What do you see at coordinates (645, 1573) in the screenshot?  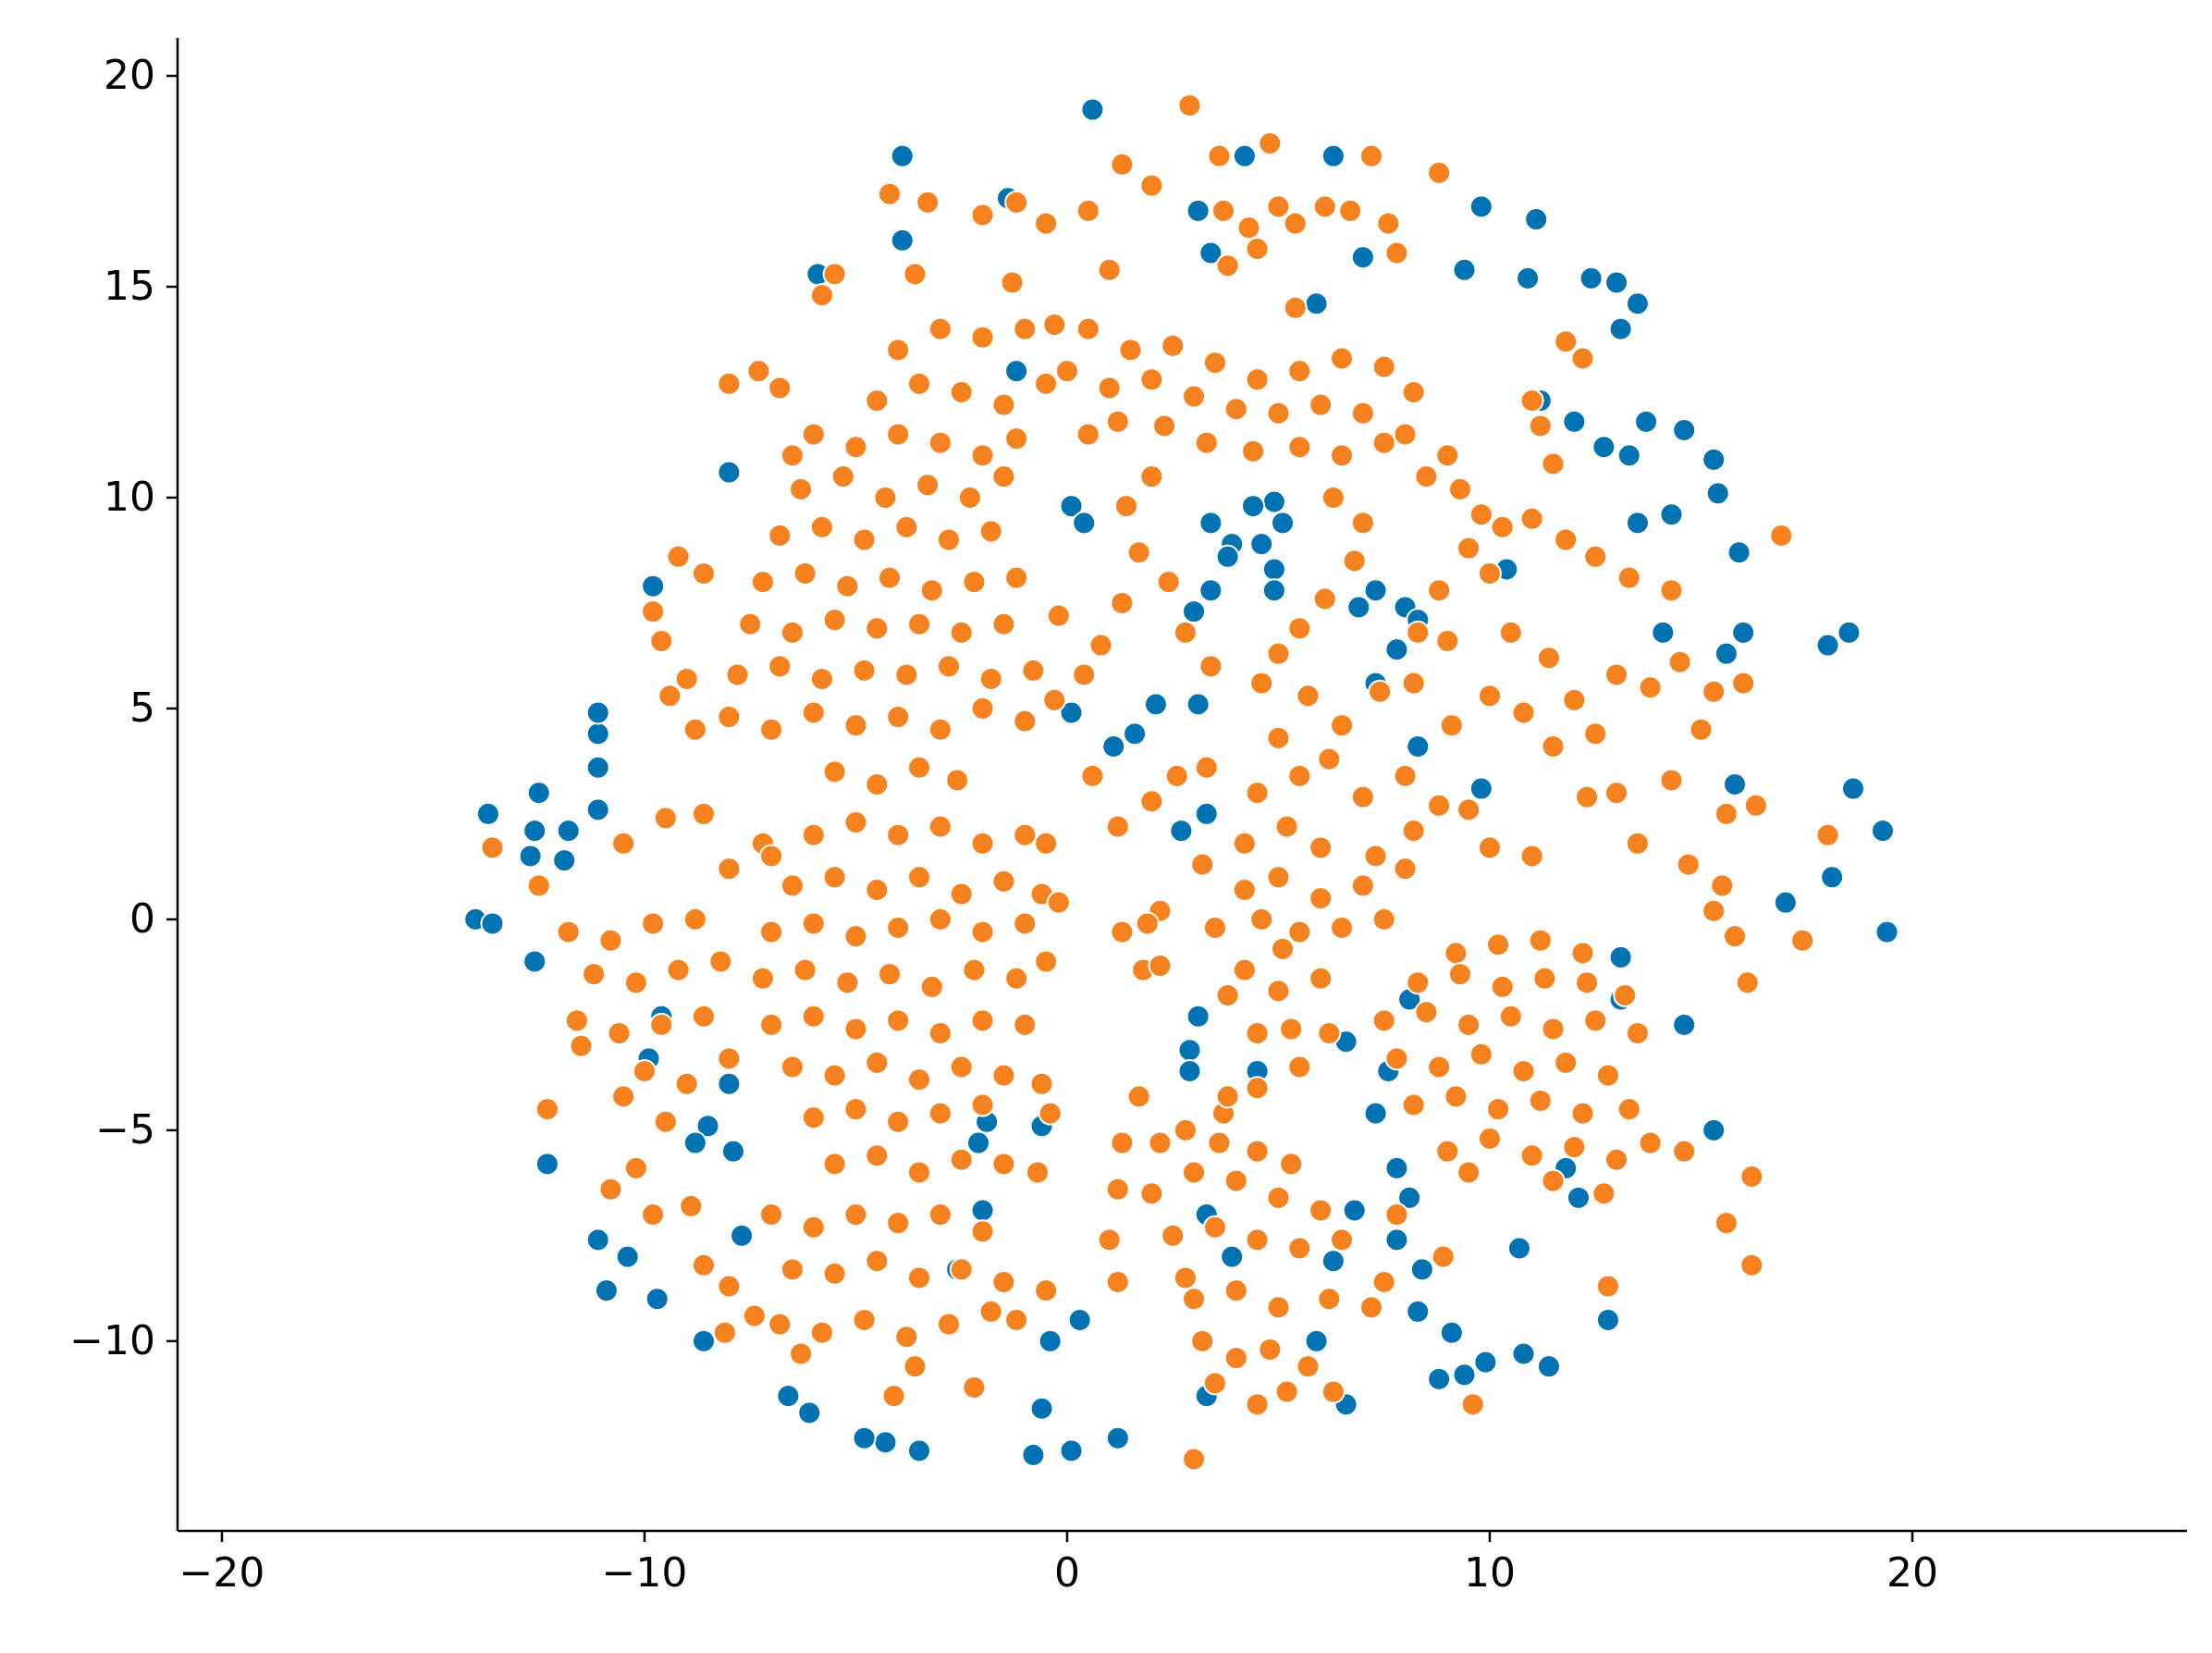 I see `x-tick-label: −10` at bounding box center [645, 1573].